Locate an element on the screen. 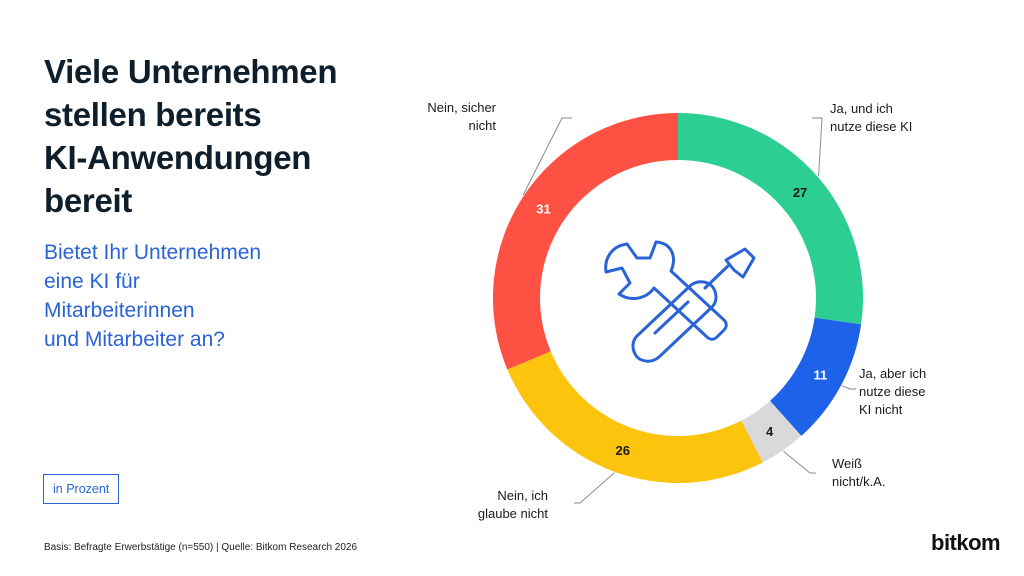  question-line: Mitarbeiterinnen is located at coordinates (119, 310).